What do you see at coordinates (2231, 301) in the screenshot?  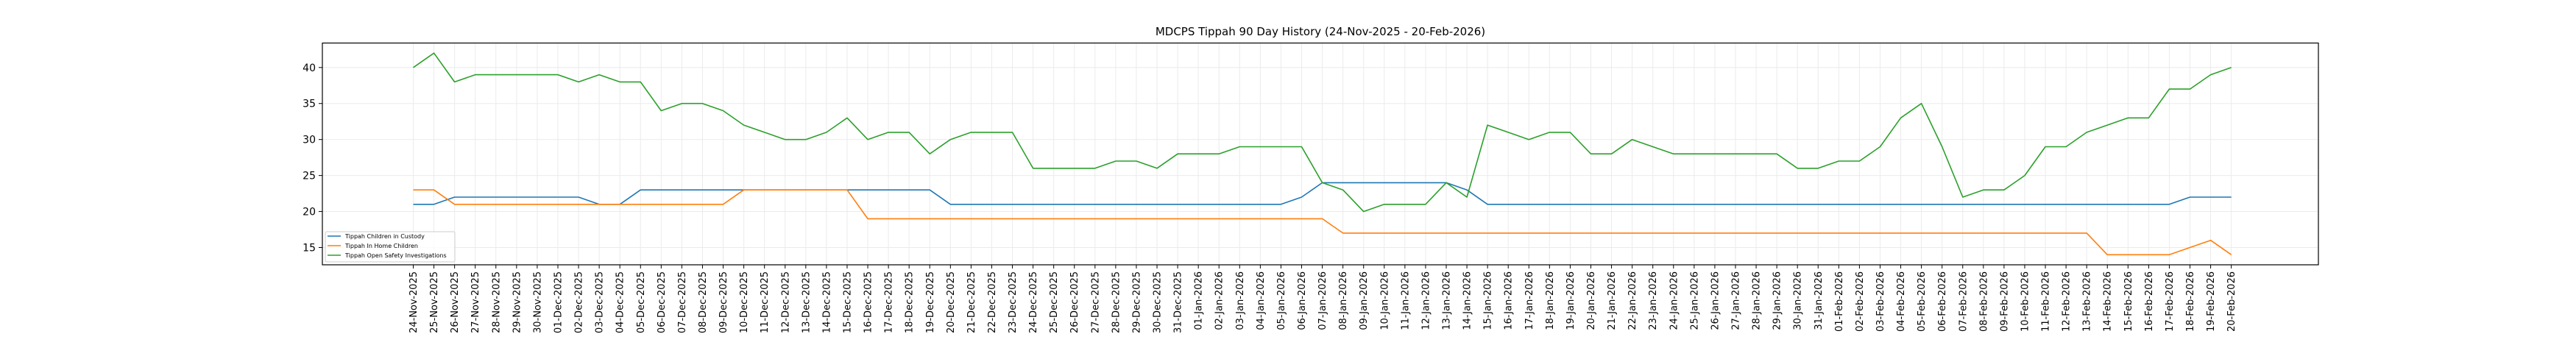 I see `x-tick-label: 20-Feb-2026` at bounding box center [2231, 301].